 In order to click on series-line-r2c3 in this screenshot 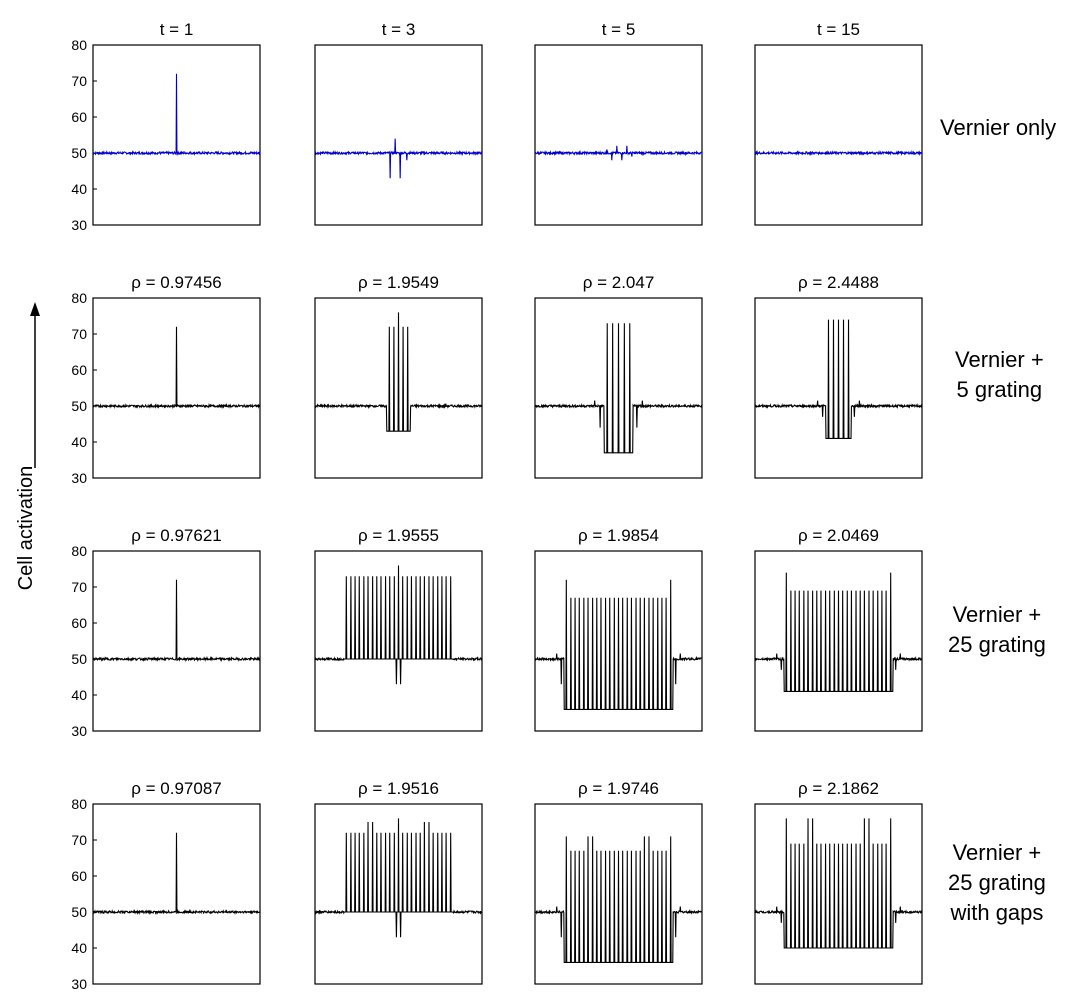, I will do `click(838, 632)`.